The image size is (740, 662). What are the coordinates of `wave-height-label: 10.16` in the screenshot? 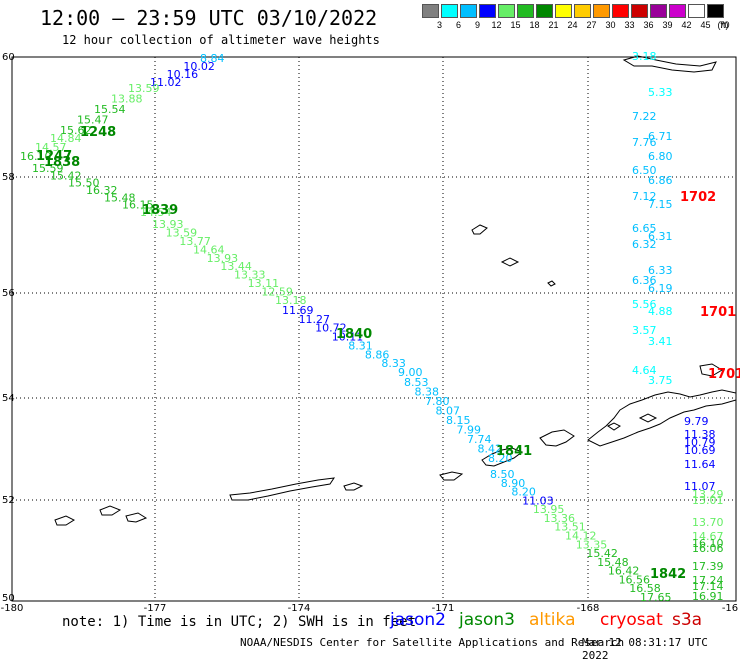 It's located at (183, 74).